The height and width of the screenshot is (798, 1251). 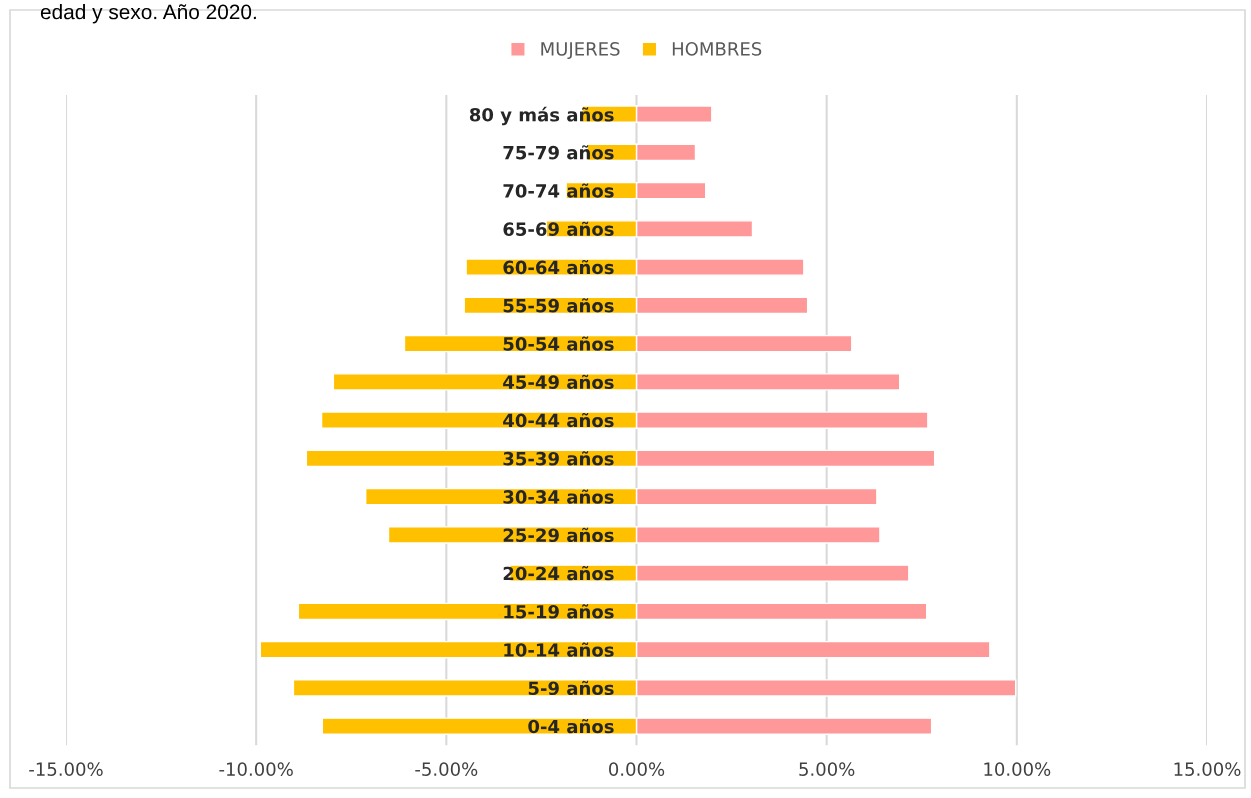 What do you see at coordinates (558, 305) in the screenshot?
I see `y-tick-label: 55-59 años` at bounding box center [558, 305].